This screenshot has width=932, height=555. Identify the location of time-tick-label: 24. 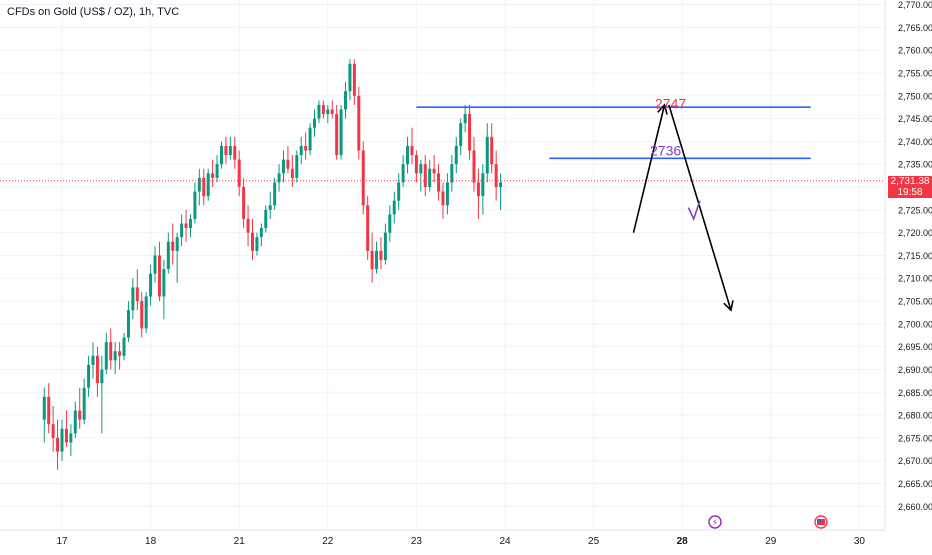
(505, 541).